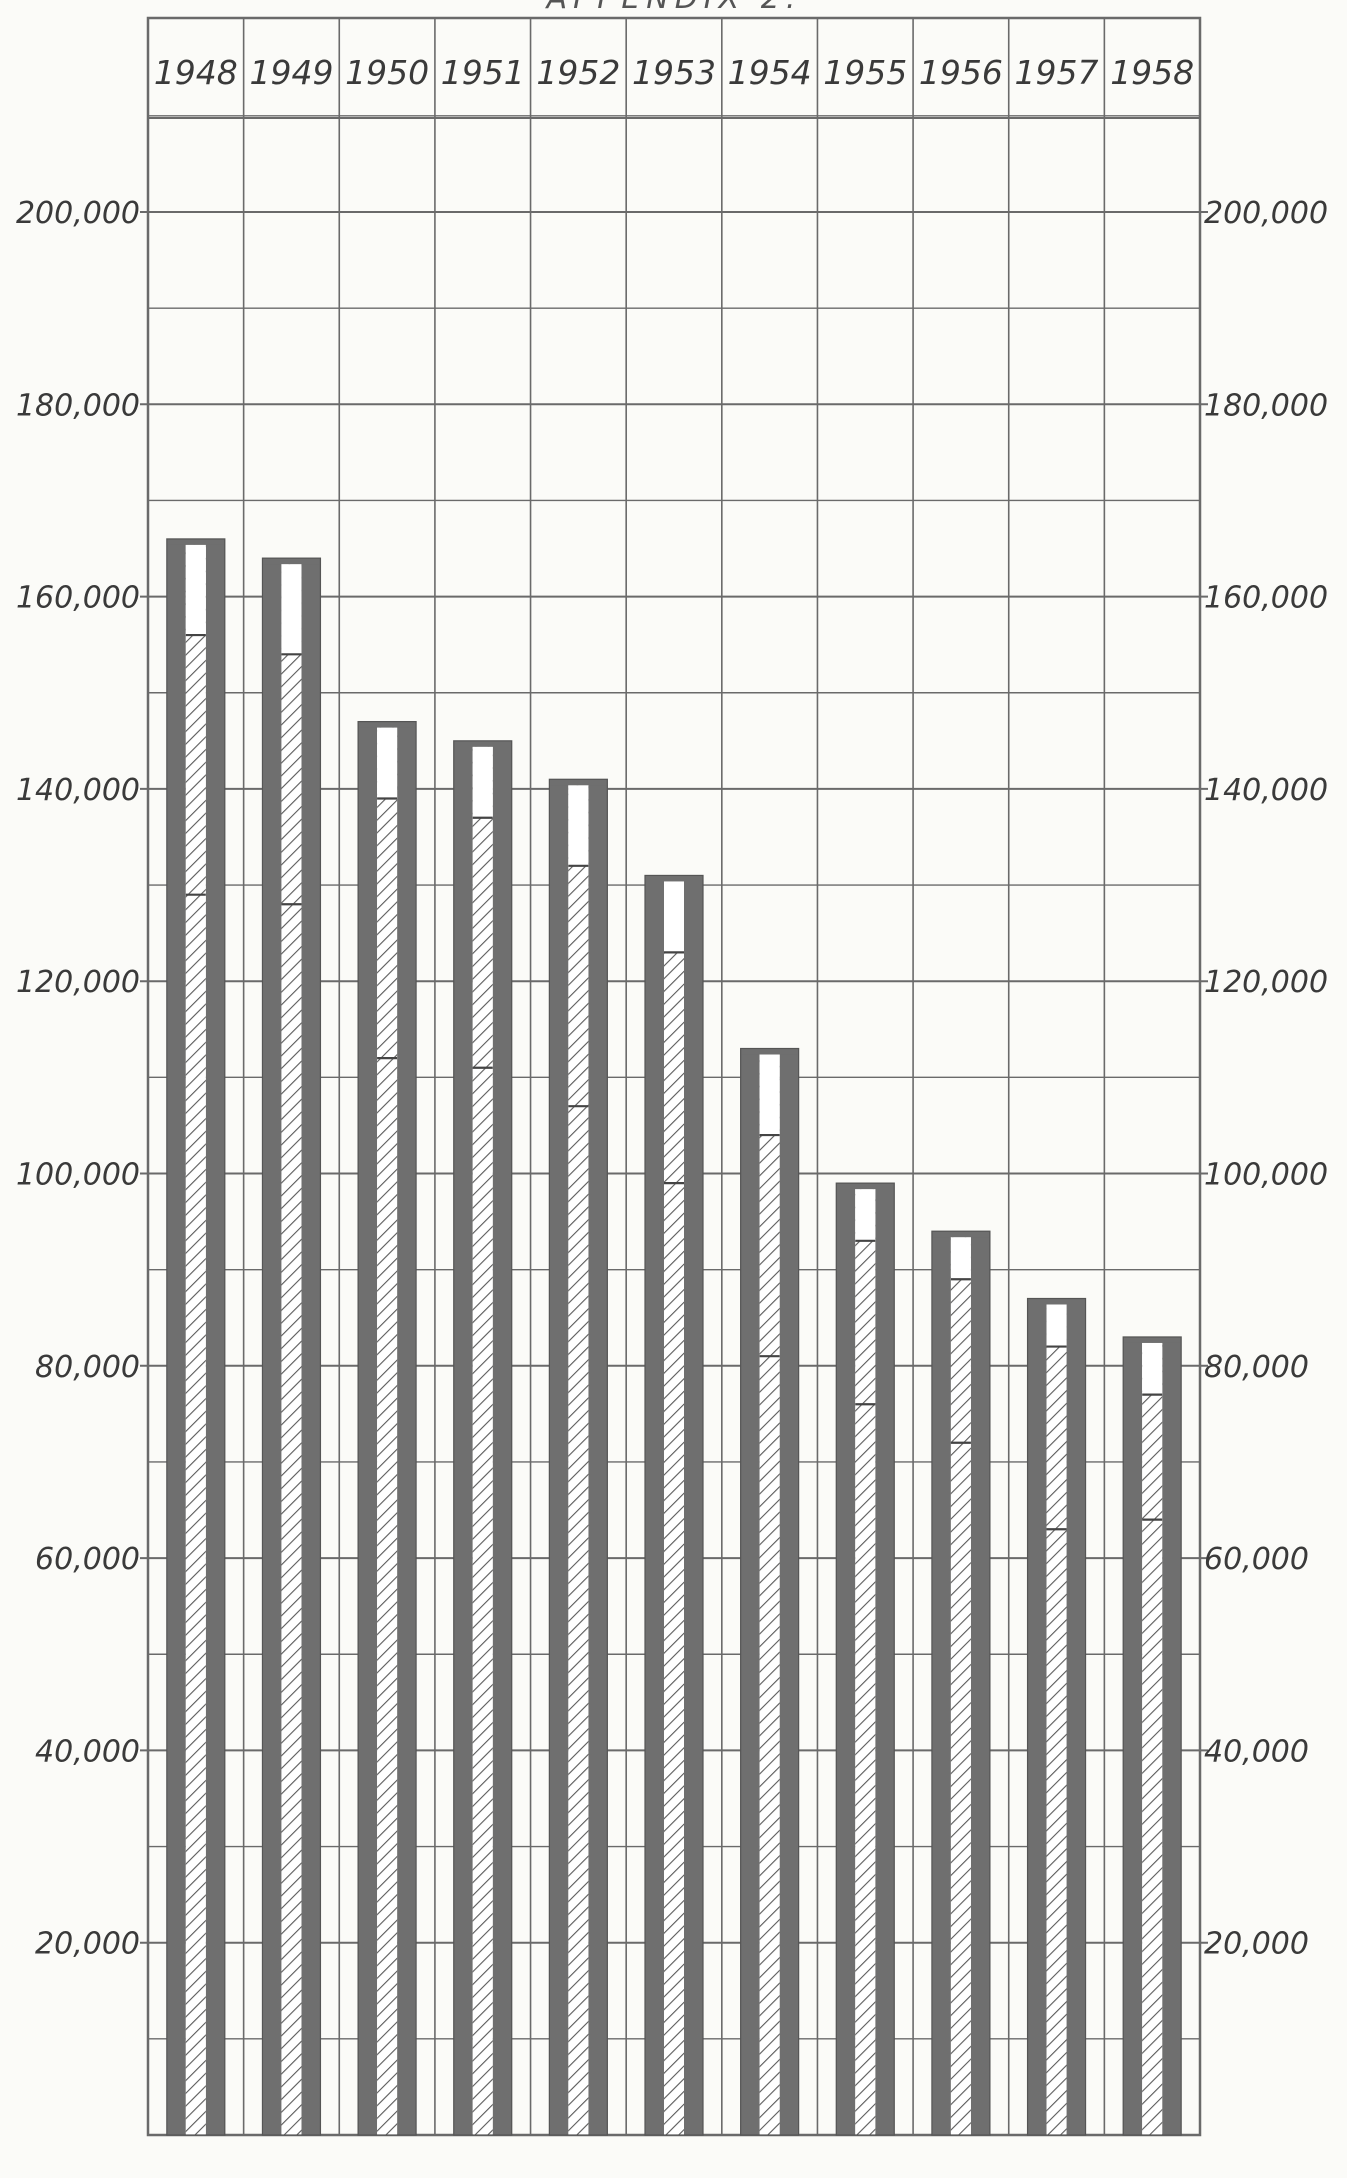 This screenshot has width=1347, height=2178. I want to click on bar-1958, so click(1152, 1736).